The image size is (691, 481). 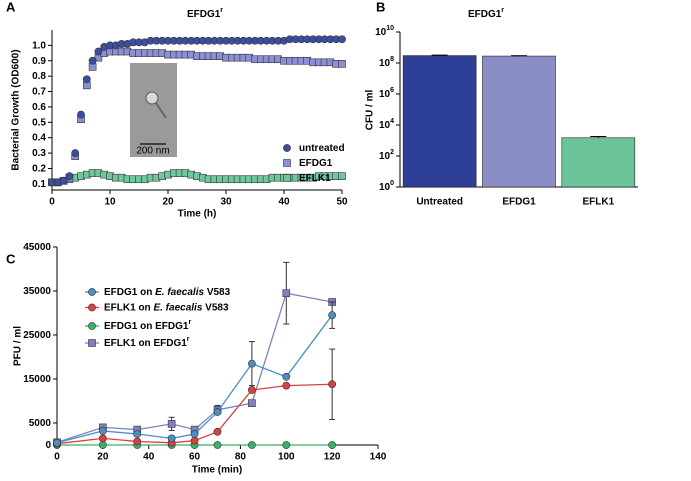 I want to click on x-tick-label: 60, so click(x=195, y=457).